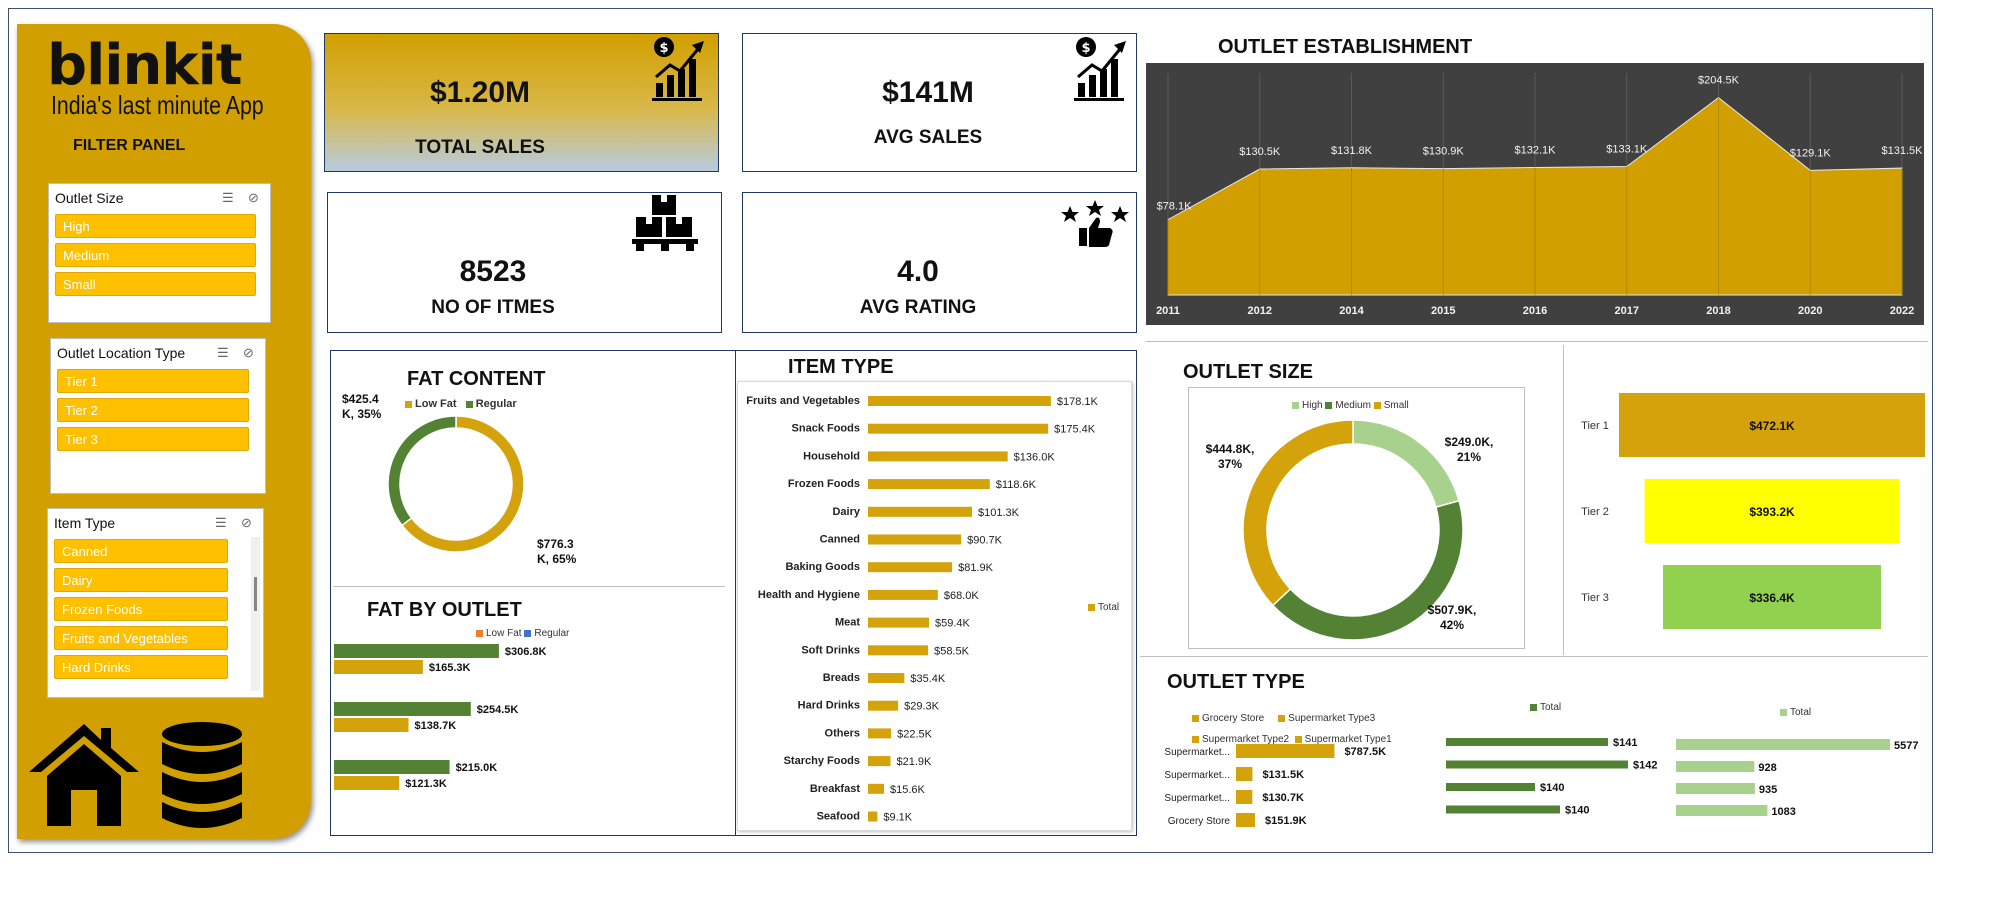 This screenshot has height=922, width=1989. Describe the element at coordinates (809, 595) in the screenshot. I see `category-label: Health and Hygiene` at that location.